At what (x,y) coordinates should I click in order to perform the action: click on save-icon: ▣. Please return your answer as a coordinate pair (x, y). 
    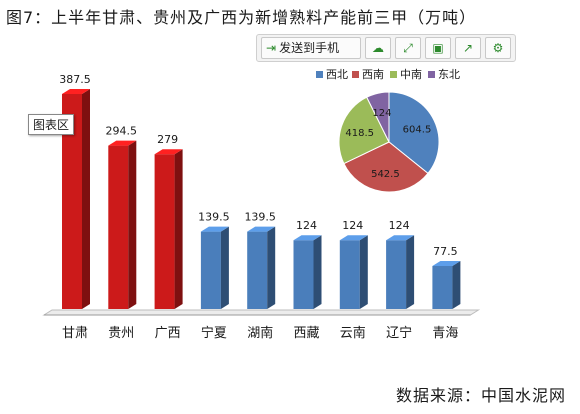
    Looking at the image, I should click on (438, 48).